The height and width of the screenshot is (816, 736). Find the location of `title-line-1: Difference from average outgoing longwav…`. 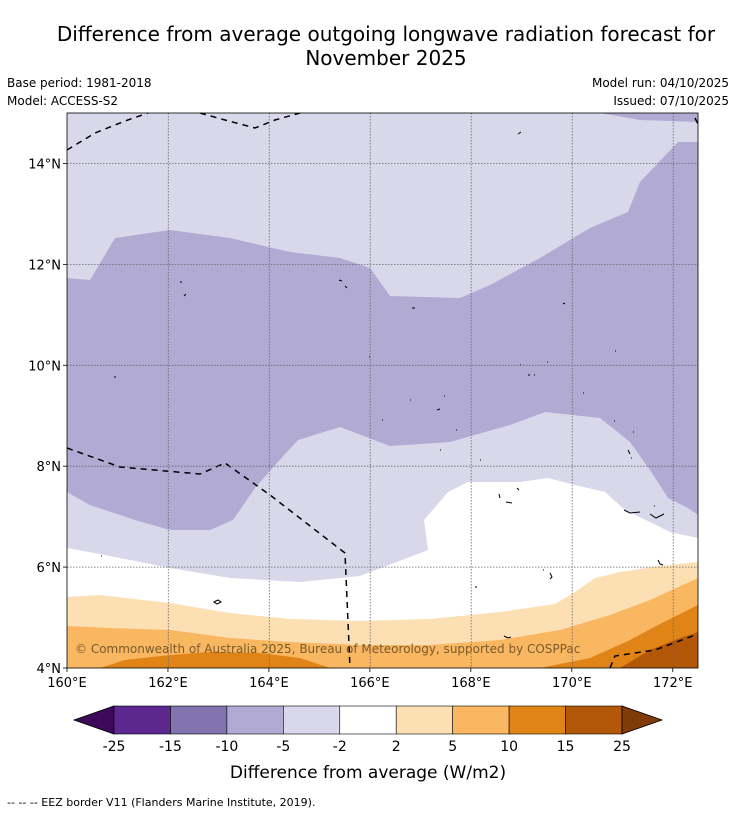

title-line-1: Difference from average outgoing longwav… is located at coordinates (386, 34).